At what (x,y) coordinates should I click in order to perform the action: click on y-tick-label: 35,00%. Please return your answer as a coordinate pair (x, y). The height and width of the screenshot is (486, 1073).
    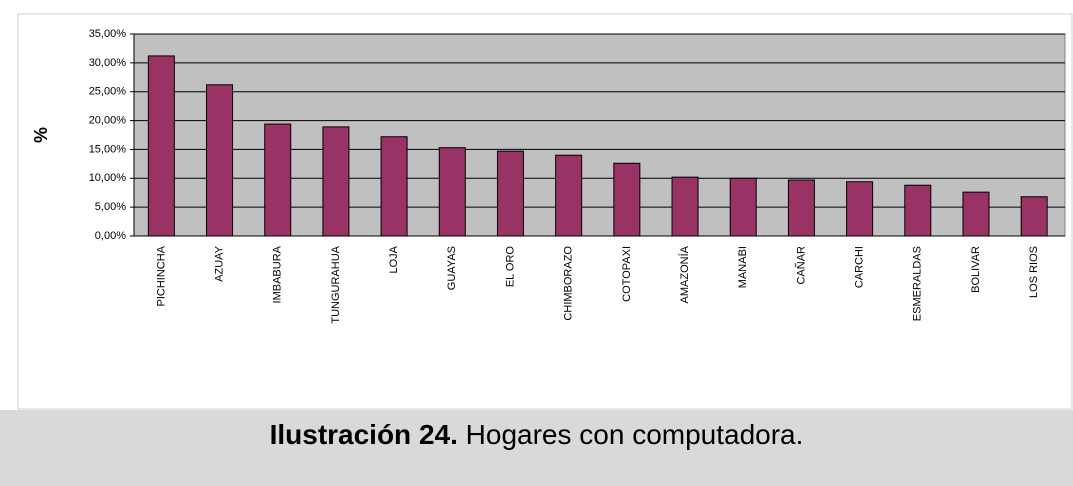
    Looking at the image, I should click on (108, 34).